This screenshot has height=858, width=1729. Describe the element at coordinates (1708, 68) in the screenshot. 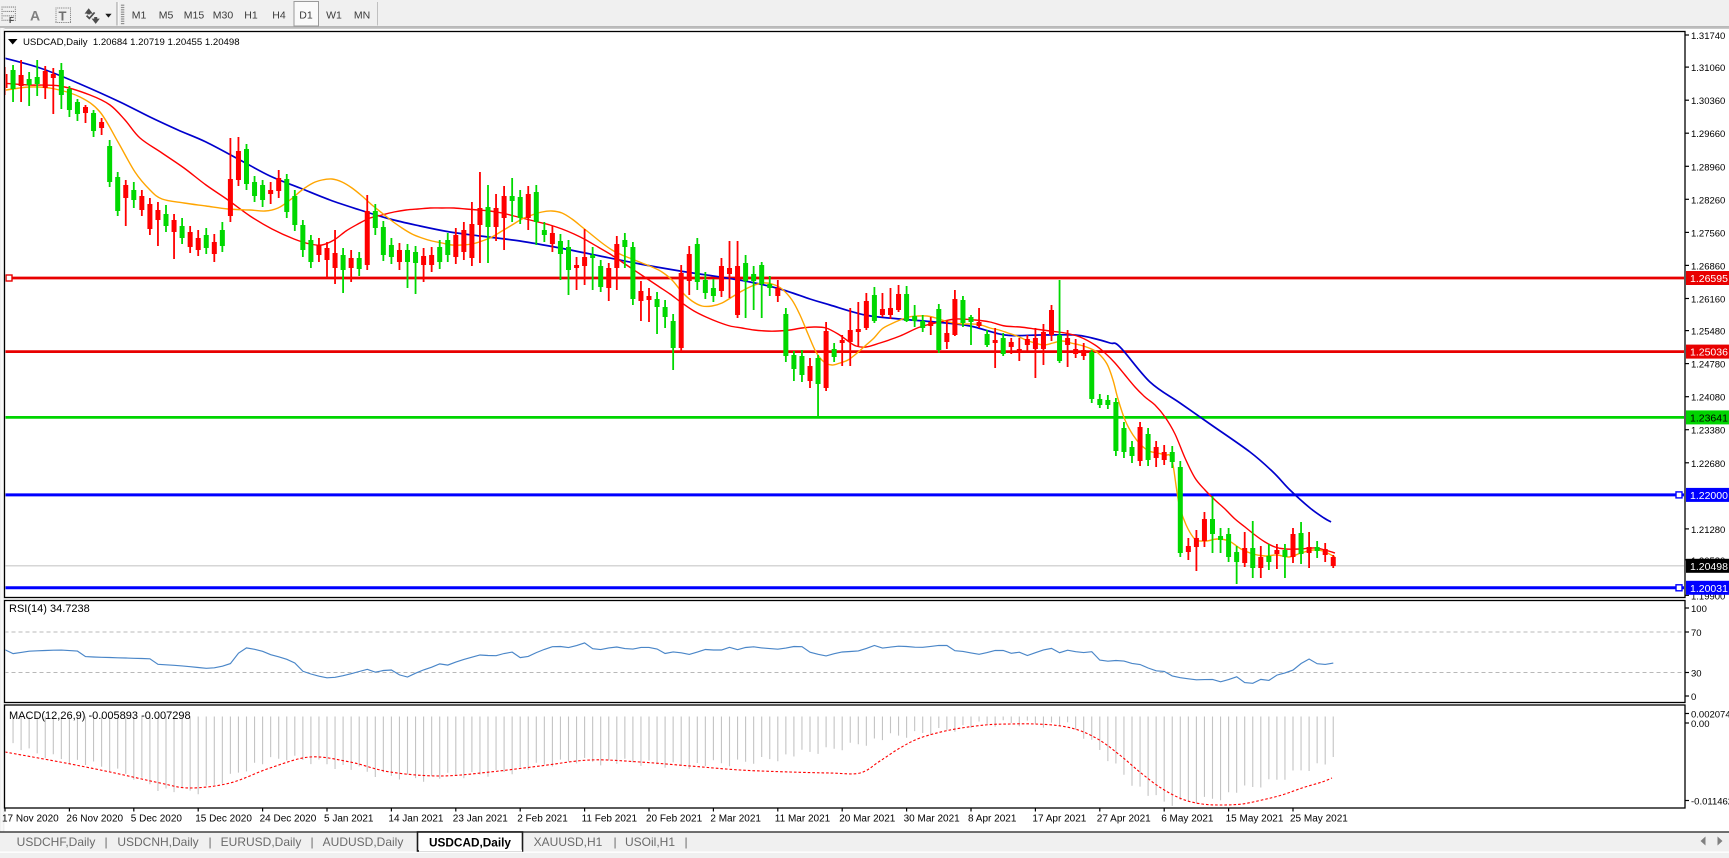

I see `svg-text: 1.31060` at that location.